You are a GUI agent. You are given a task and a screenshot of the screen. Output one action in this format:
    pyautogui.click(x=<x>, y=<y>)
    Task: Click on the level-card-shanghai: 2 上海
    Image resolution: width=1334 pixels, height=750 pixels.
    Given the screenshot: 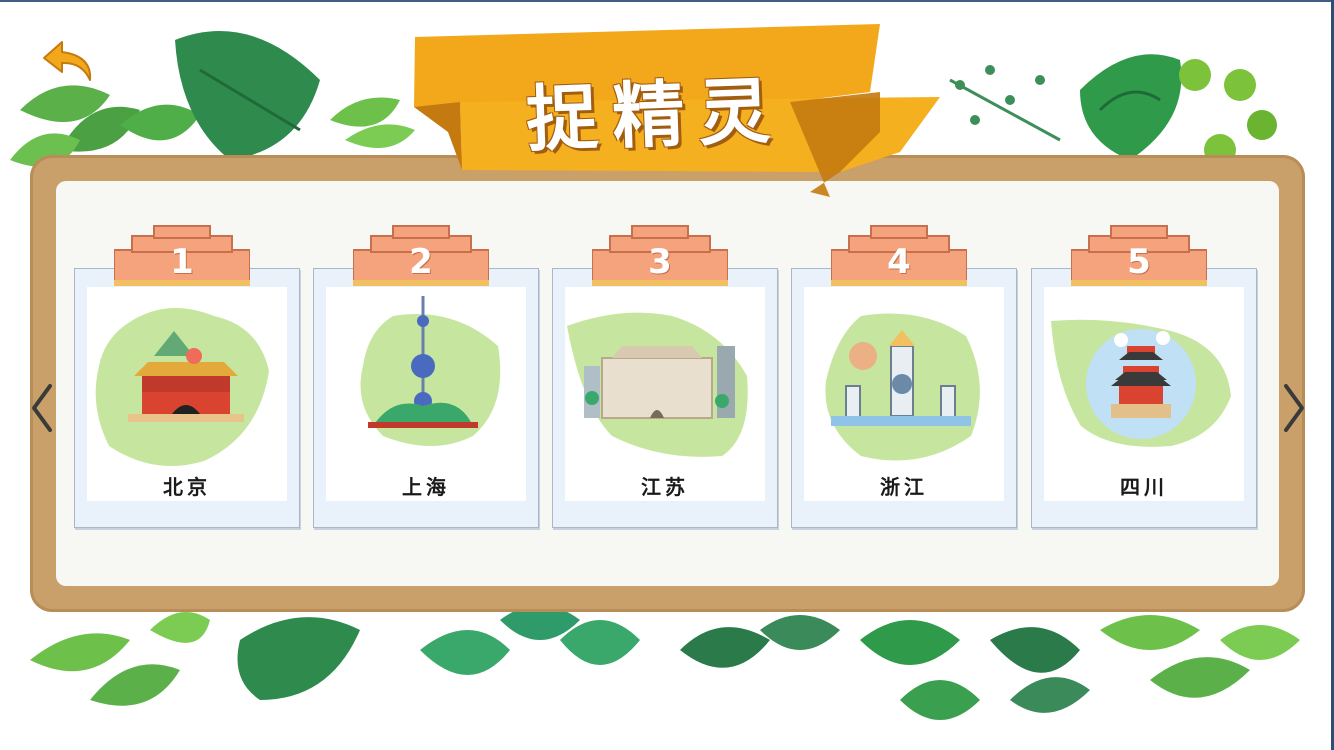 What is the action you would take?
    pyautogui.click(x=426, y=377)
    